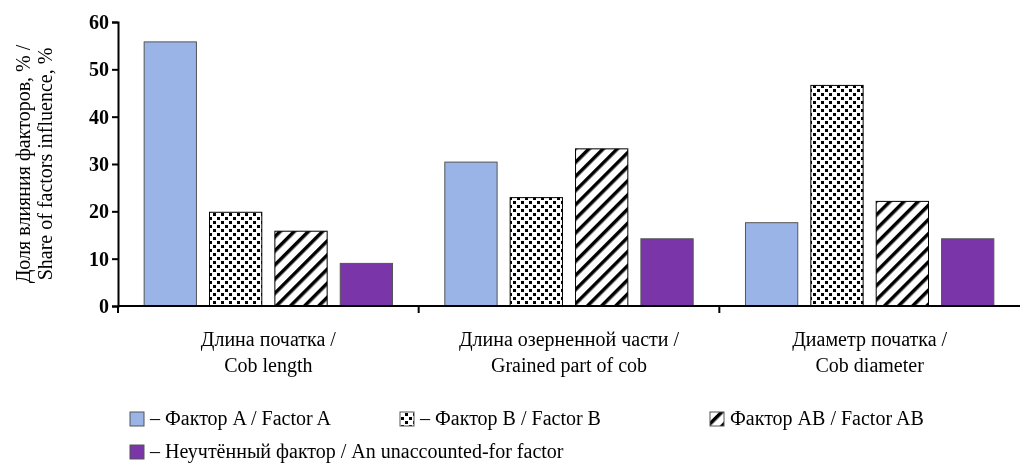  Describe the element at coordinates (870, 352) in the screenshot. I see `x-tick-label: Диаметр початка / Cob diameter` at that location.